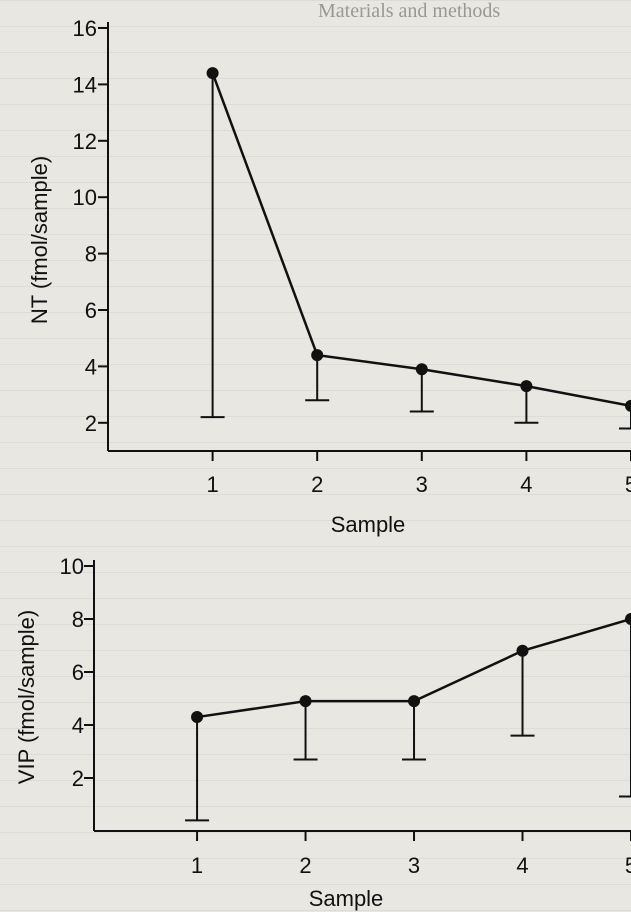 The height and width of the screenshot is (912, 631). Describe the element at coordinates (411, 668) in the screenshot. I see `data-points` at that location.